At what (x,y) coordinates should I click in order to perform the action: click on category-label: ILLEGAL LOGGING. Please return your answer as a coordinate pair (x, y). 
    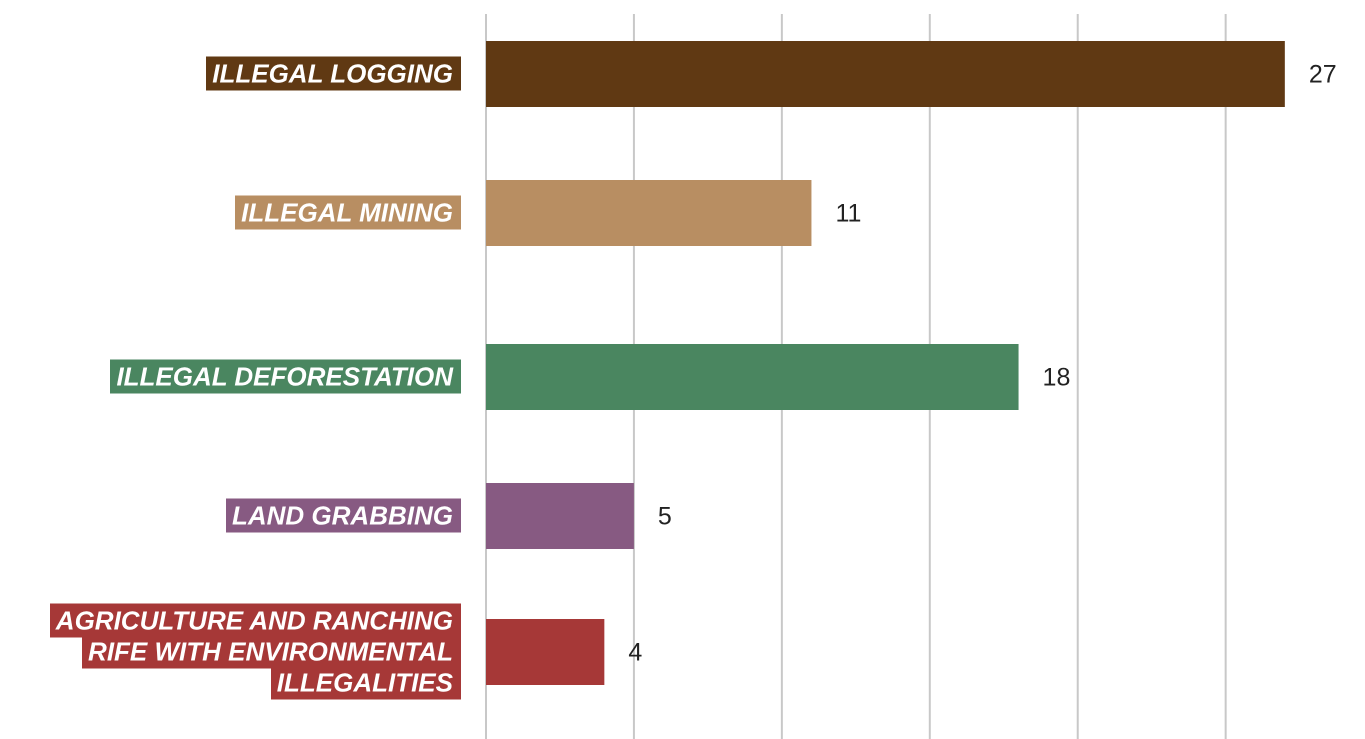
    Looking at the image, I should click on (236, 73).